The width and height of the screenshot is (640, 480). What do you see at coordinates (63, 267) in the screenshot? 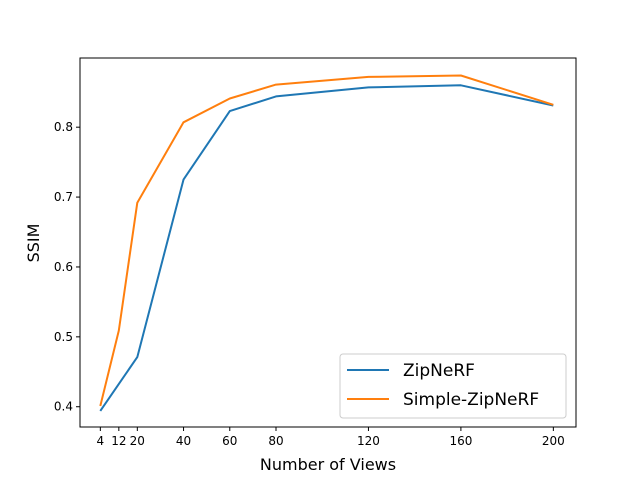
I see `y-tick-label: 0.6` at bounding box center [63, 267].